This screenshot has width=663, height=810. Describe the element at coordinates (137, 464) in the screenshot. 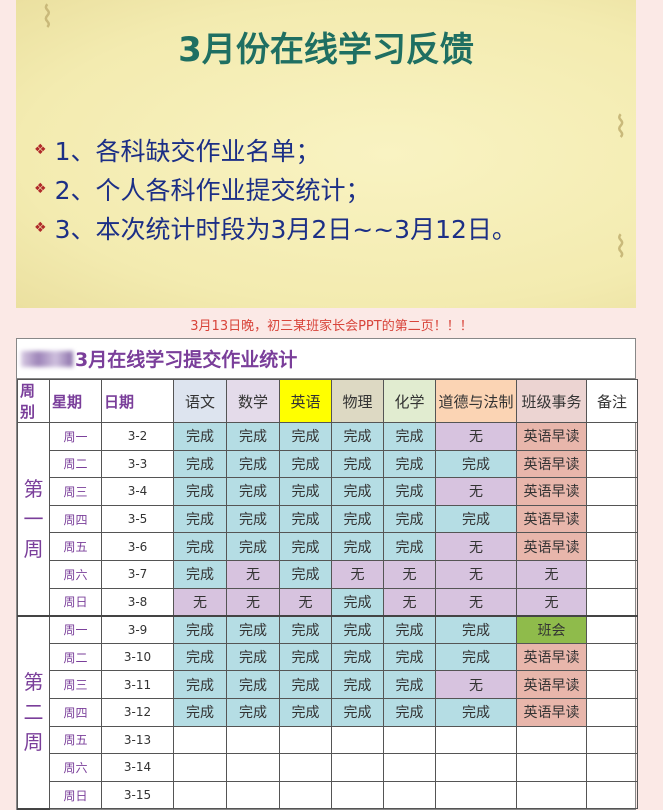

I see `date-cell: 3-3` at that location.